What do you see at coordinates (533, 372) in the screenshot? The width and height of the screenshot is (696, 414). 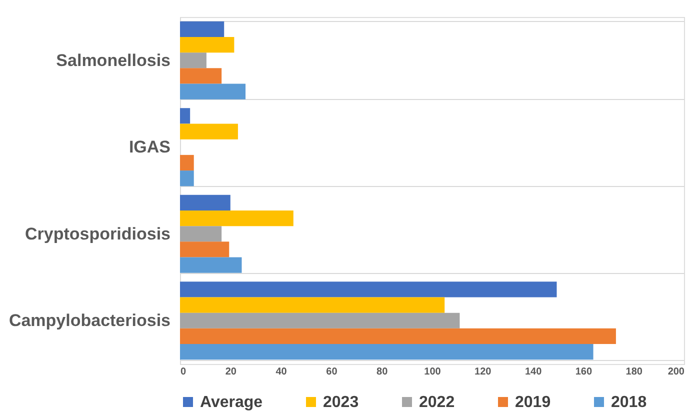 I see `x-tick-label: 140` at bounding box center [533, 372].